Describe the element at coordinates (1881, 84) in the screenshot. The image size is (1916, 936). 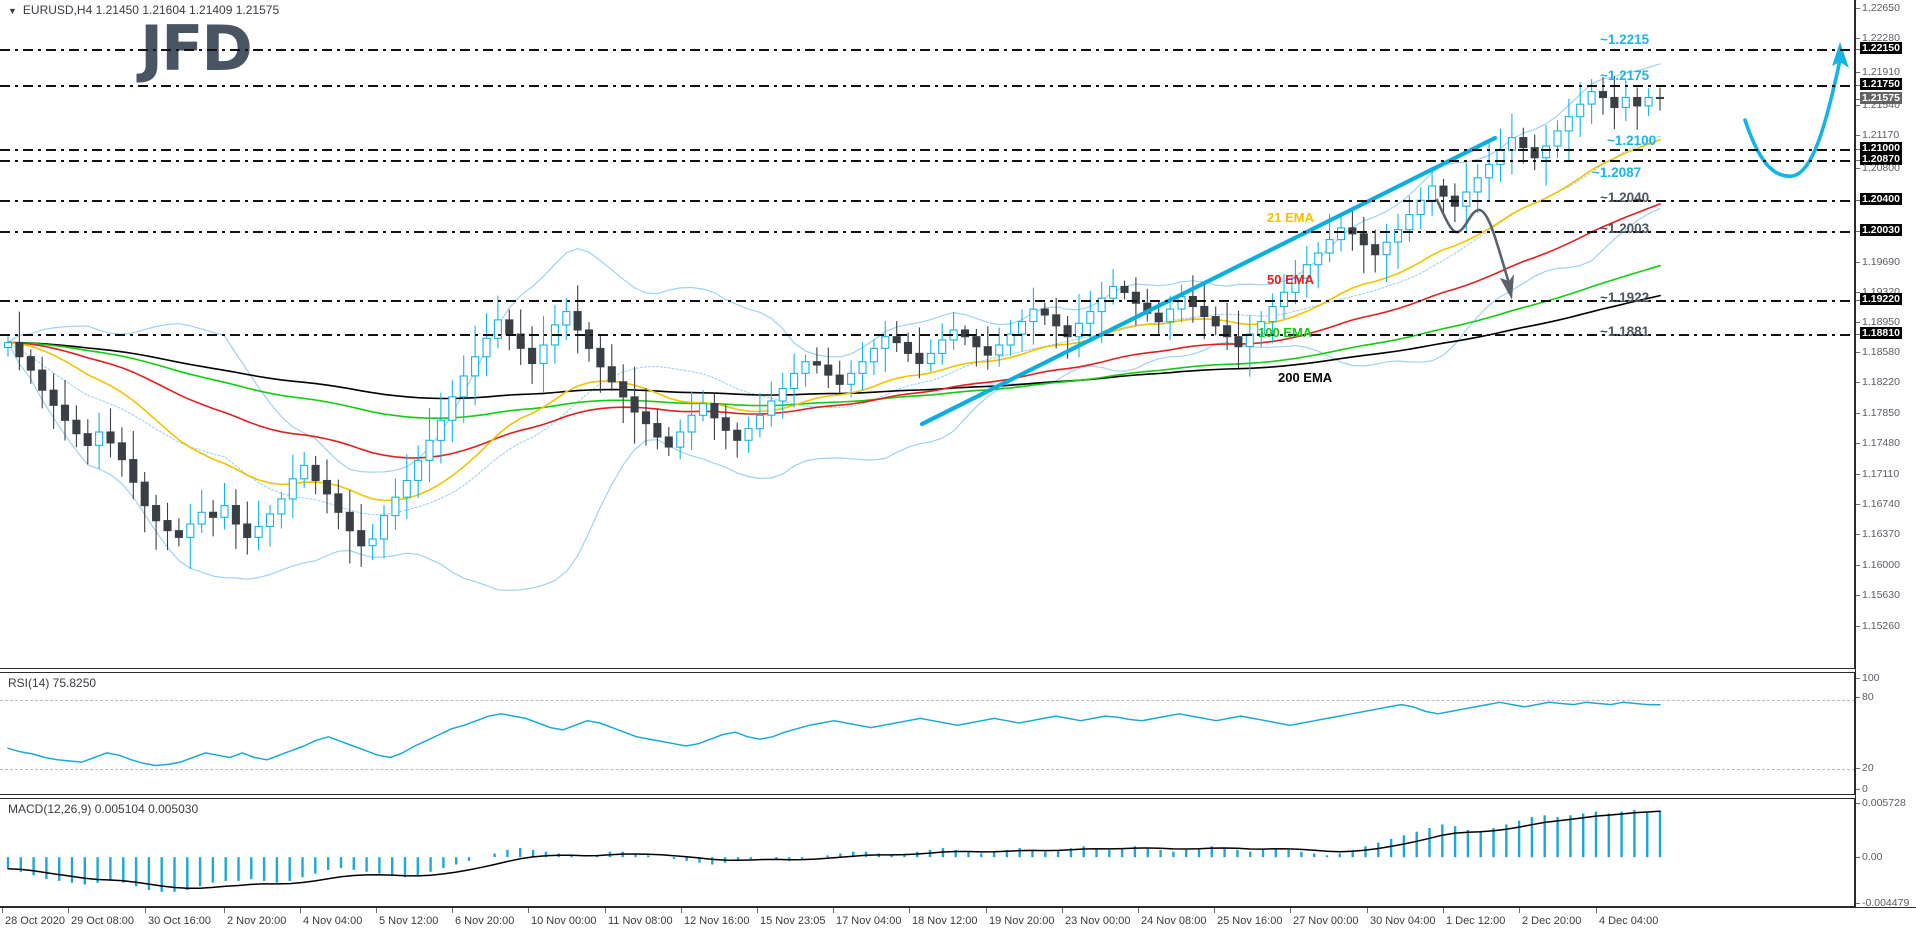
I see `price-axis-tick-label: 1.21750` at that location.